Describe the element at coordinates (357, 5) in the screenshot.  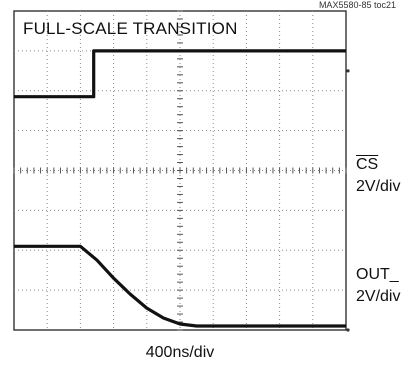
I see `figure-id: MAX5580-85 toc21` at that location.